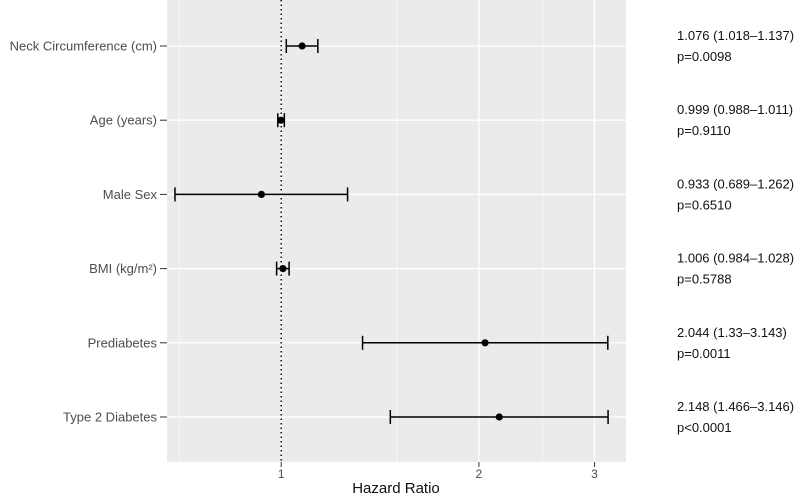 The width and height of the screenshot is (800, 499). I want to click on x-tick-label: 1, so click(281, 474).